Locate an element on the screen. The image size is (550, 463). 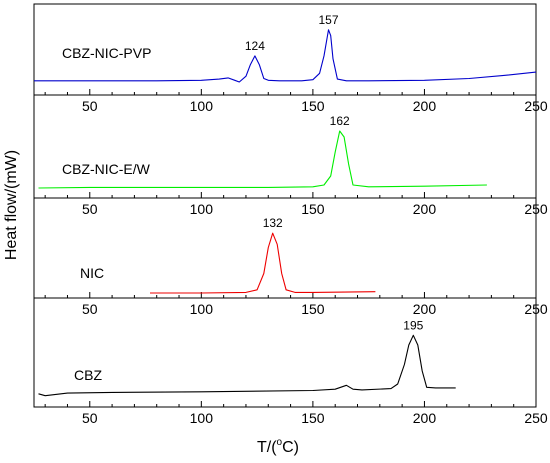
peak-label: 195 is located at coordinates (413, 325).